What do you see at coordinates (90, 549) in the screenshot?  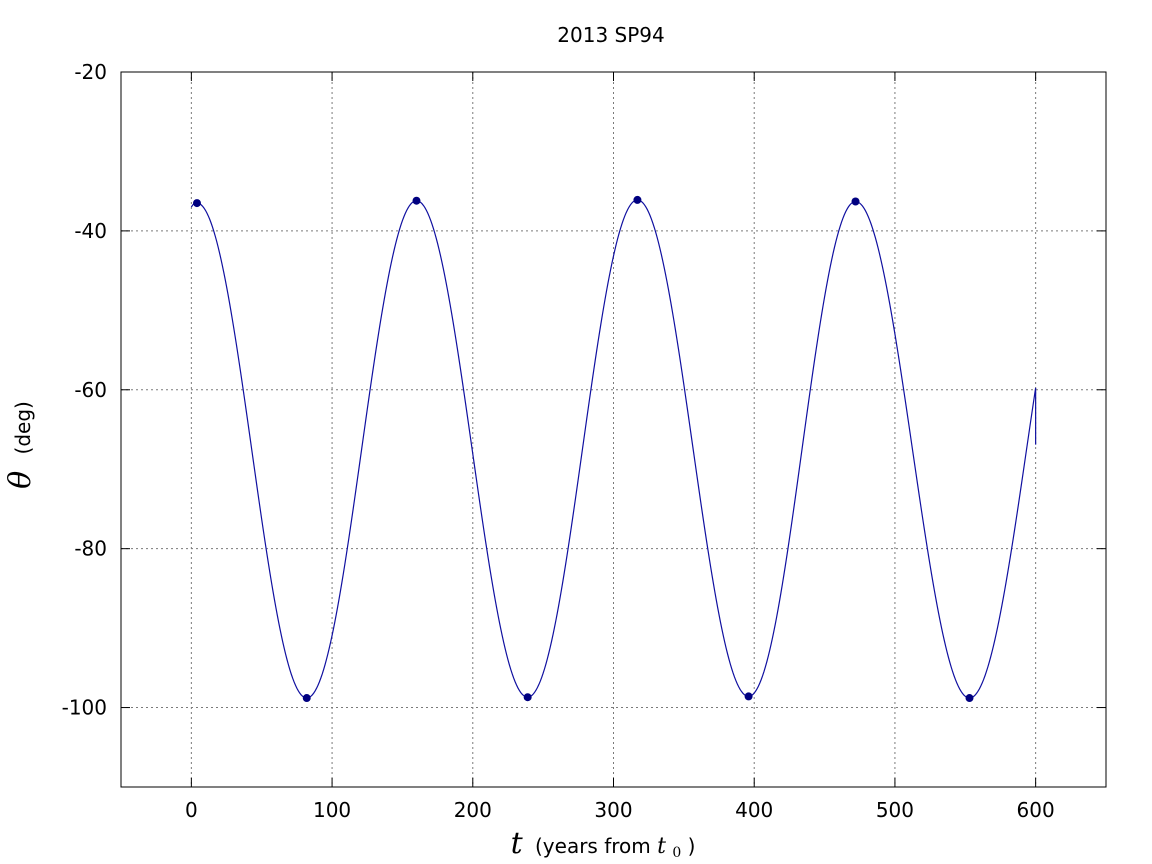 I see `y-tick-label: -80` at bounding box center [90, 549].